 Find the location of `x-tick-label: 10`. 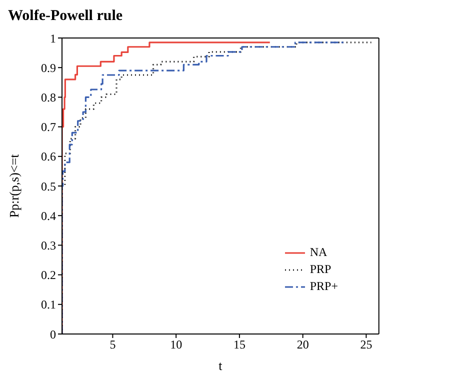

x-tick-label: 10 is located at coordinates (176, 345).